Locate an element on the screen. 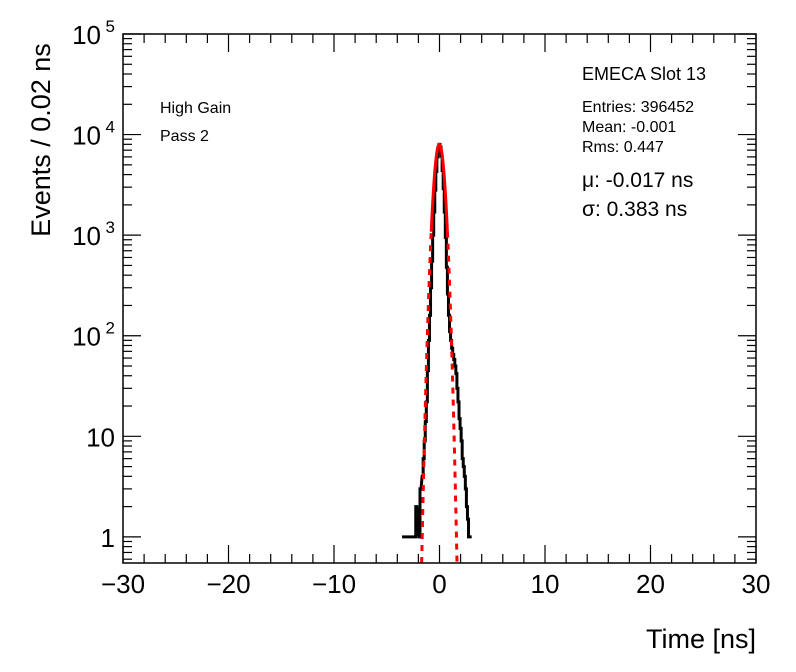 This screenshot has width=796, height=672. y-tick-label: 1 is located at coordinates (108, 538).